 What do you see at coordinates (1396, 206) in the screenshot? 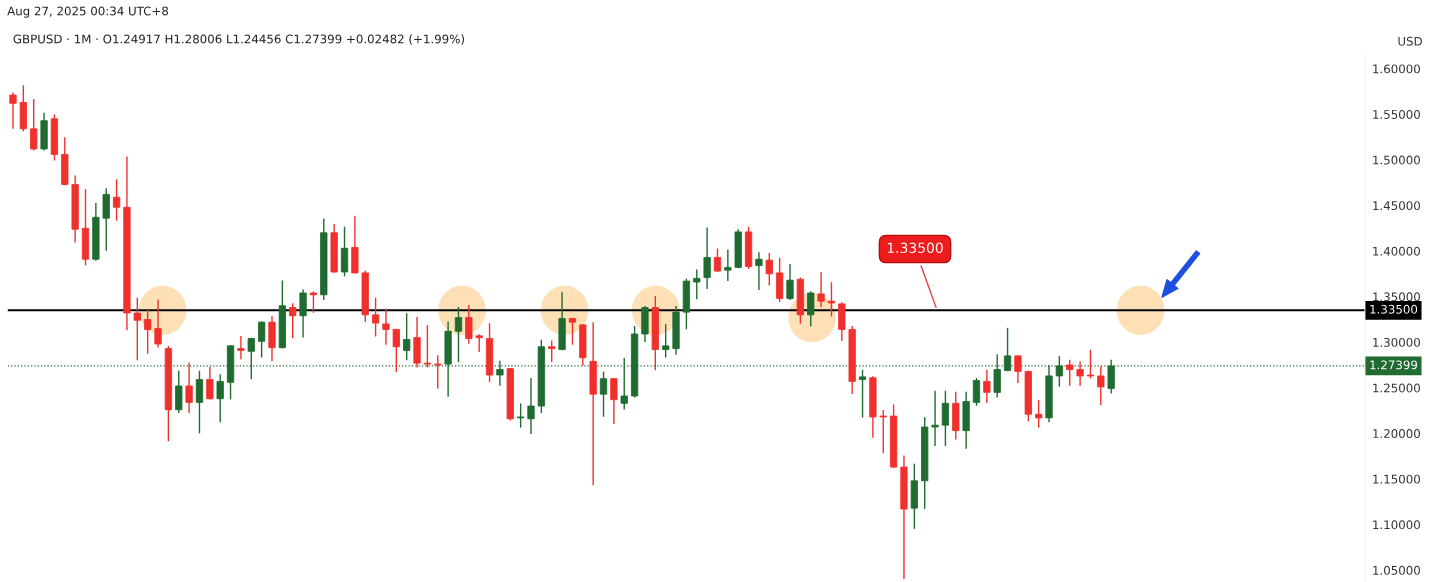
I see `y-tick-label: 1.45000` at bounding box center [1396, 206].